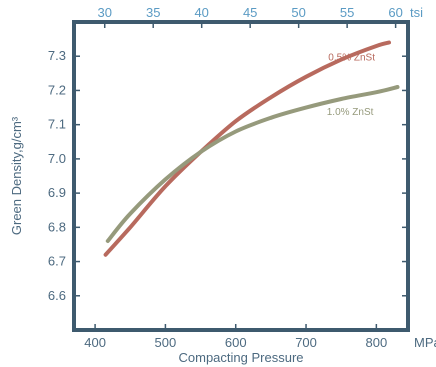  What do you see at coordinates (16, 175) in the screenshot?
I see `y-axis-title: Green Density,g/cm³` at bounding box center [16, 175].